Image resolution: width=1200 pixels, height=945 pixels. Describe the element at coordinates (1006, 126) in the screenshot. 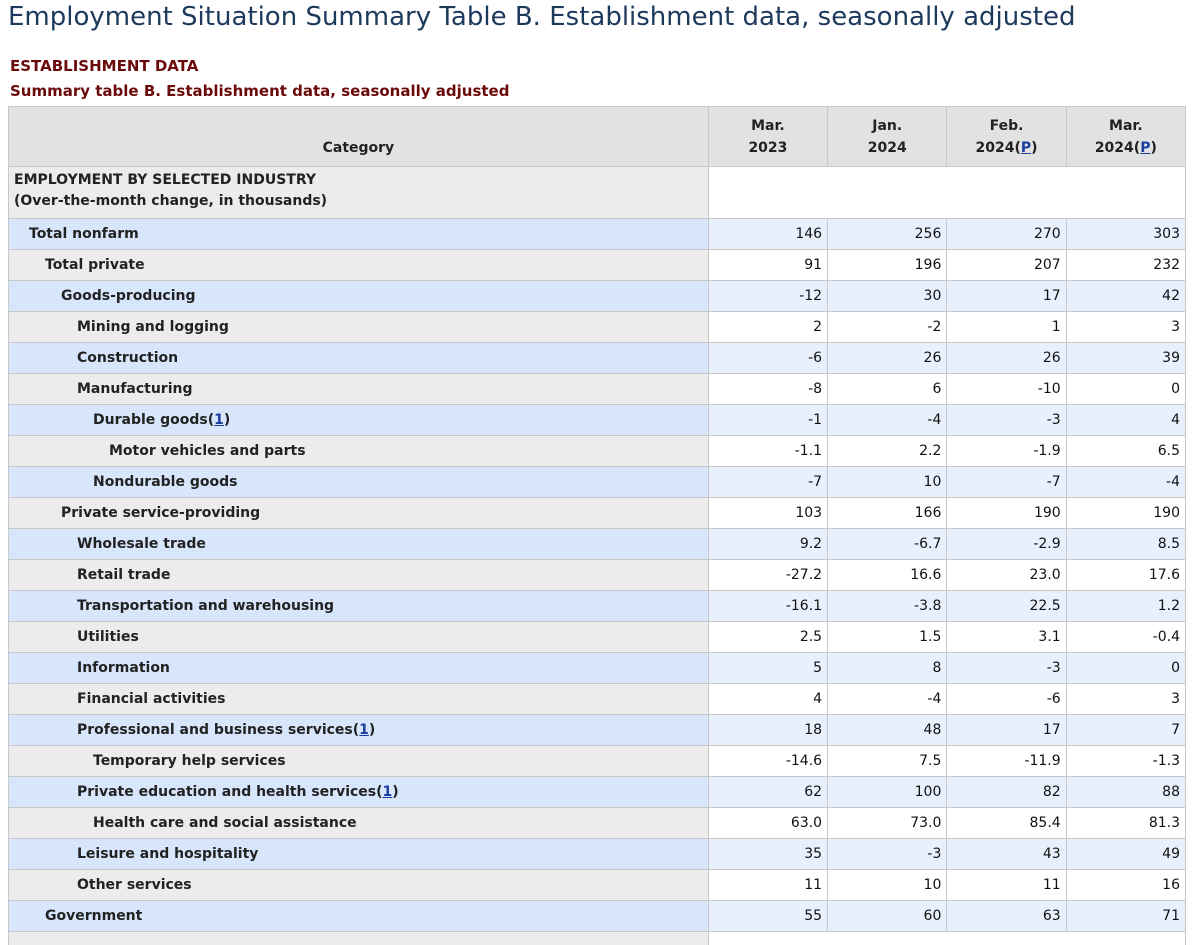

I see `column-header-month: Feb.` at that location.